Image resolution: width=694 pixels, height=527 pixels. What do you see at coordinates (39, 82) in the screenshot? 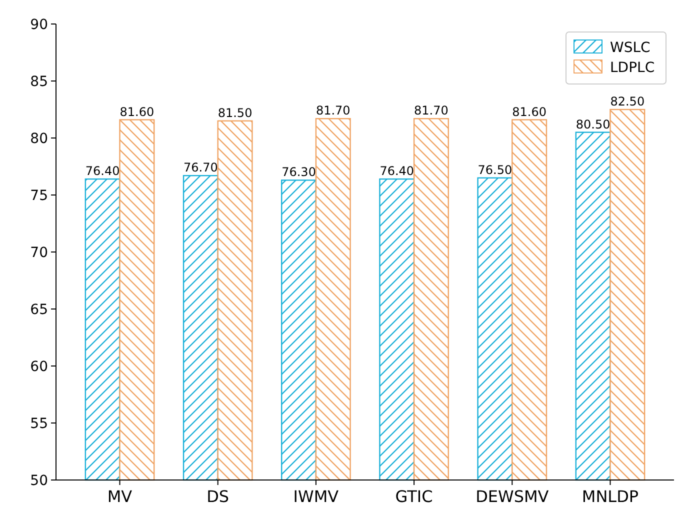
I see `y-tick-label: 85` at bounding box center [39, 82].